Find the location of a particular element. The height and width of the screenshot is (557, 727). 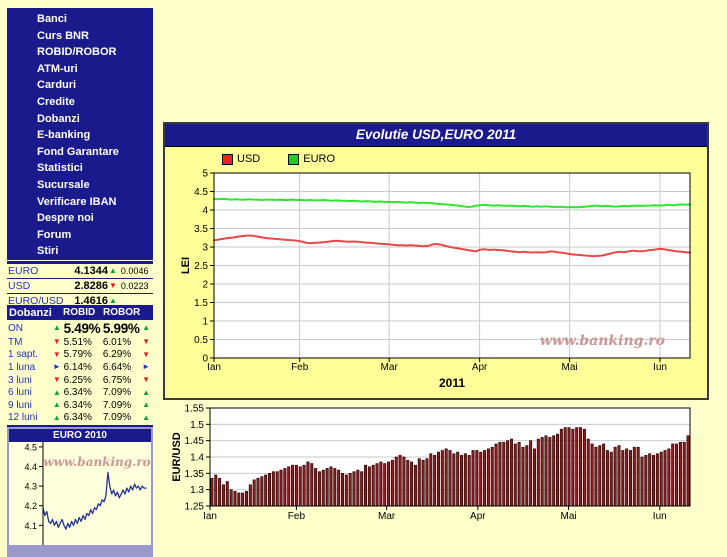

table-bottom-rule is located at coordinates (80, 427).